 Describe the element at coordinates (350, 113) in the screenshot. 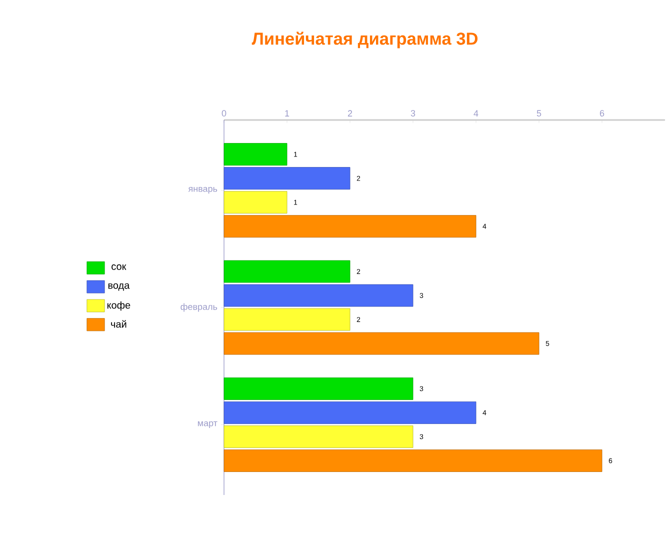

I see `x-tick-label: 2` at that location.